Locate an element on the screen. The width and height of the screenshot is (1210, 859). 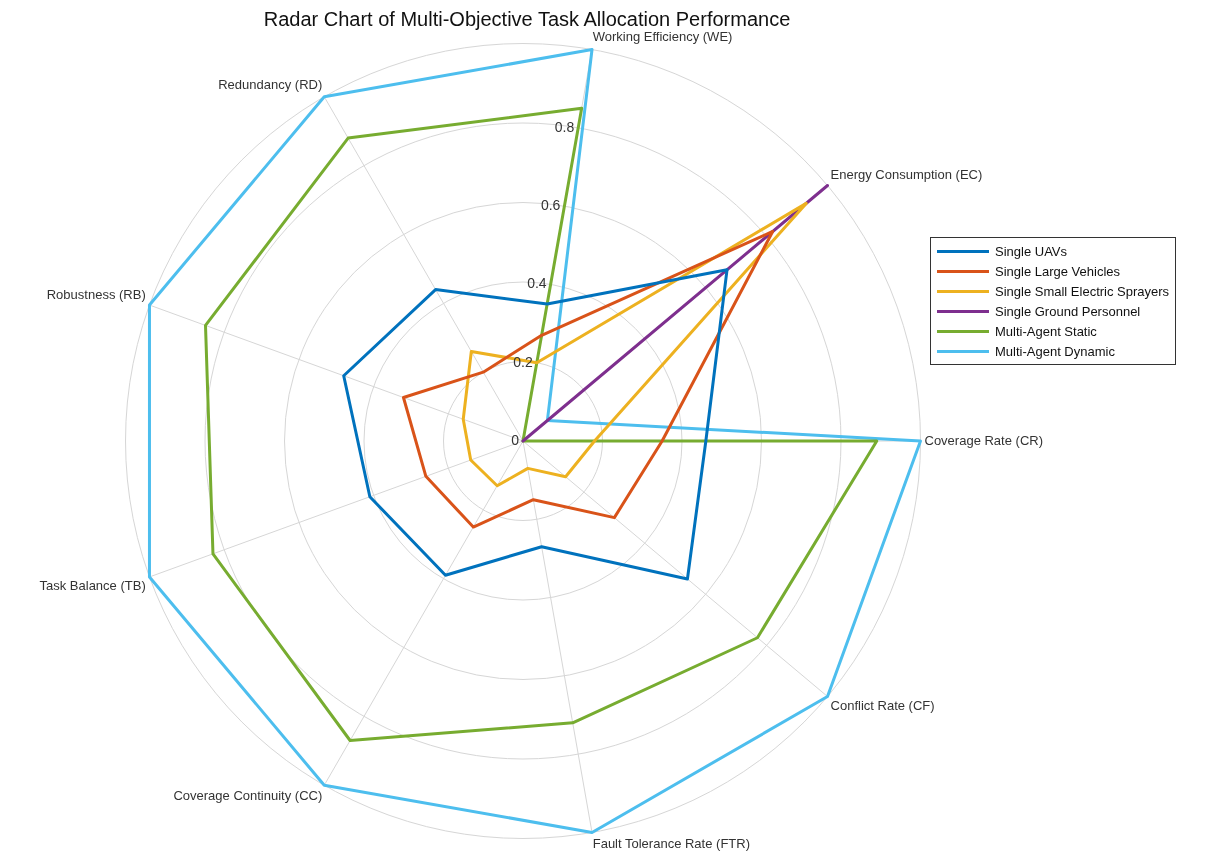
legend-label: Single UAVs is located at coordinates (1031, 251).